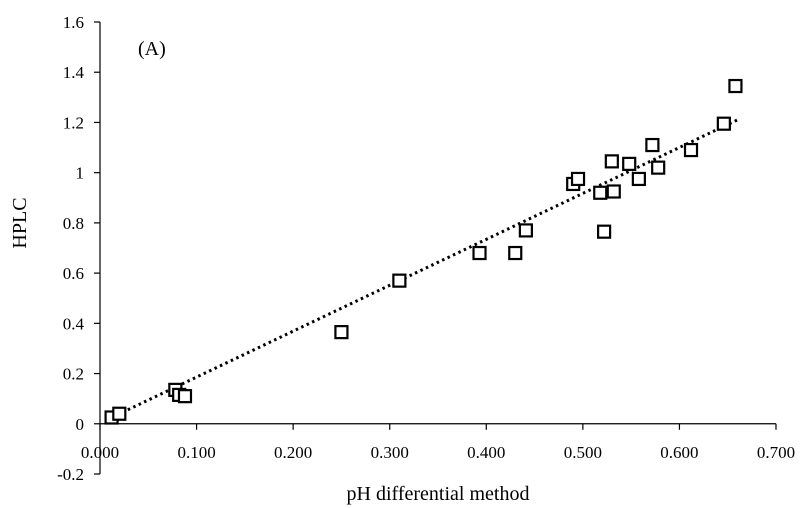 The height and width of the screenshot is (508, 808). I want to click on y-tick-label: 0.4, so click(74, 323).